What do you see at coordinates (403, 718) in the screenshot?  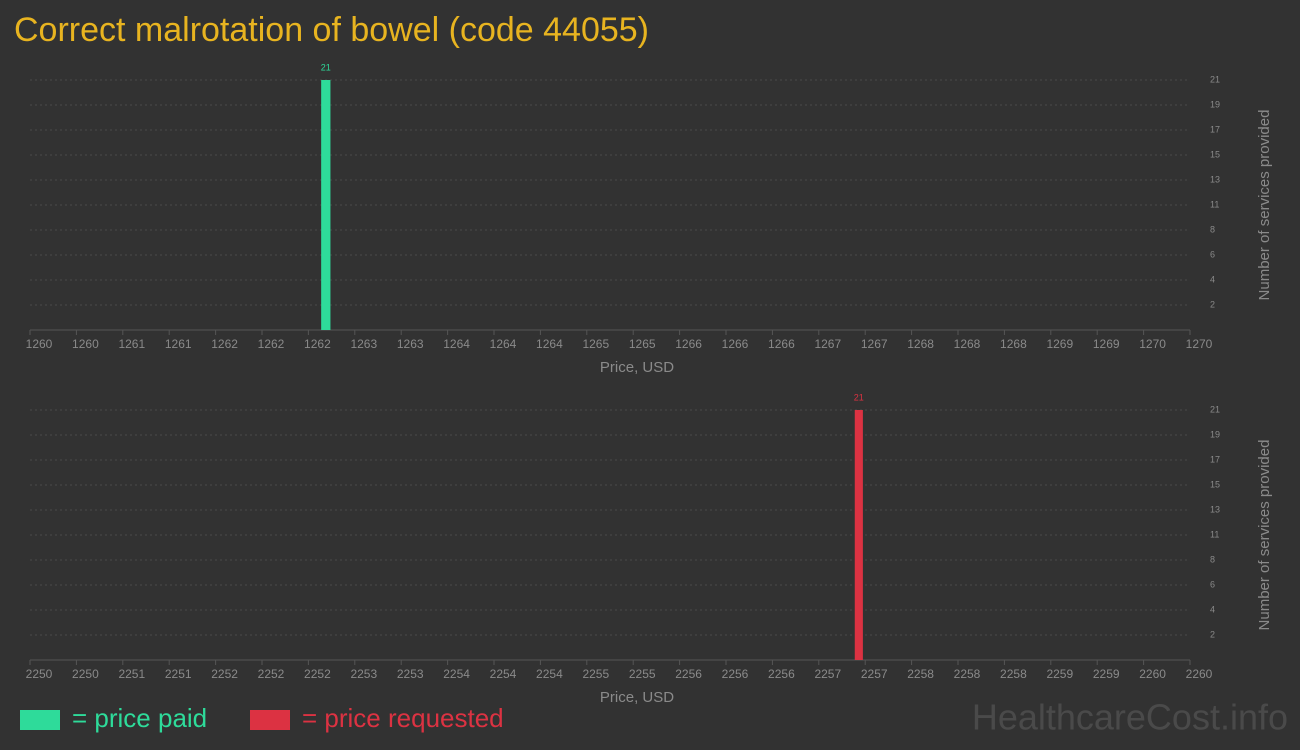 I see `legend-label: = price requested` at bounding box center [403, 718].